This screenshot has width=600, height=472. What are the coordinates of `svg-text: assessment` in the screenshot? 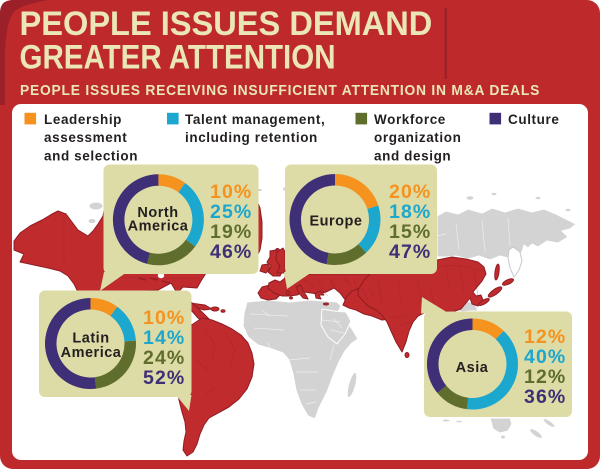 It's located at (85, 137).